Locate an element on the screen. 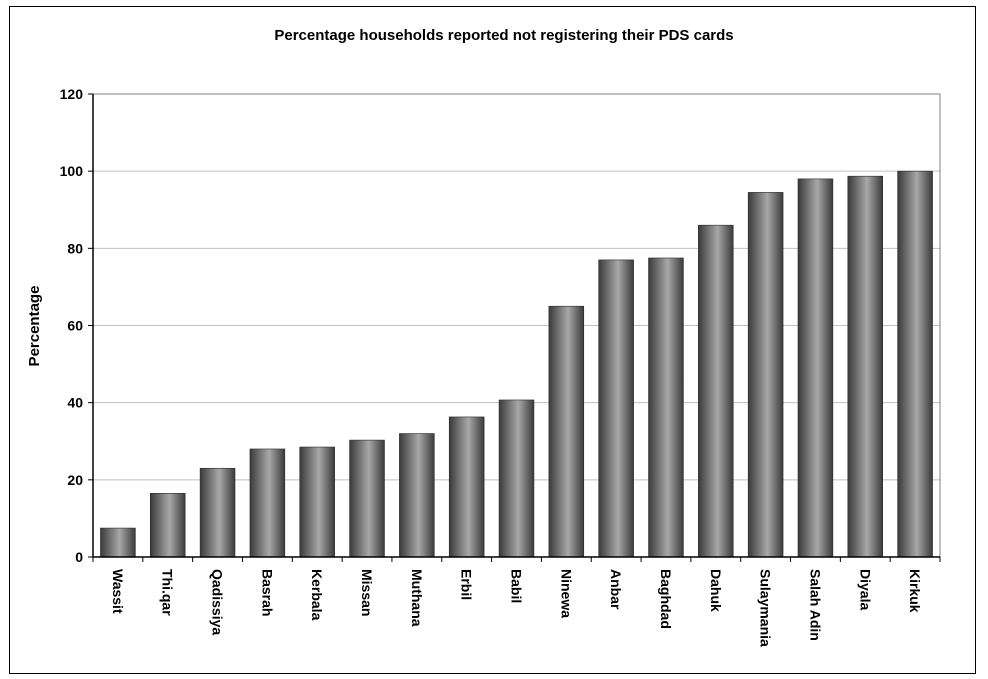 The height and width of the screenshot is (679, 988). x-tick-label: Sulaymania is located at coordinates (766, 608).